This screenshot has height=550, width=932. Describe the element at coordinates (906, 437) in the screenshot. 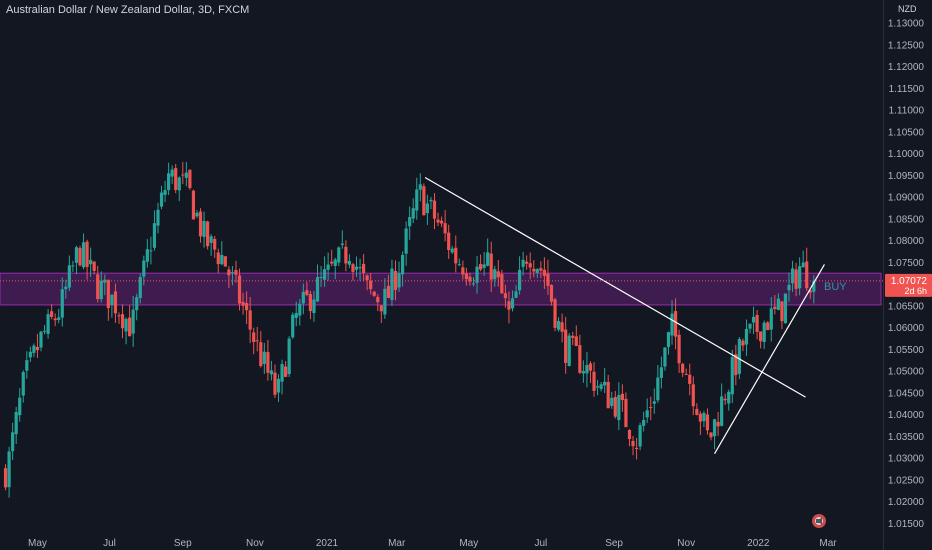

I see `price-tick-label: 1.03500` at that location.